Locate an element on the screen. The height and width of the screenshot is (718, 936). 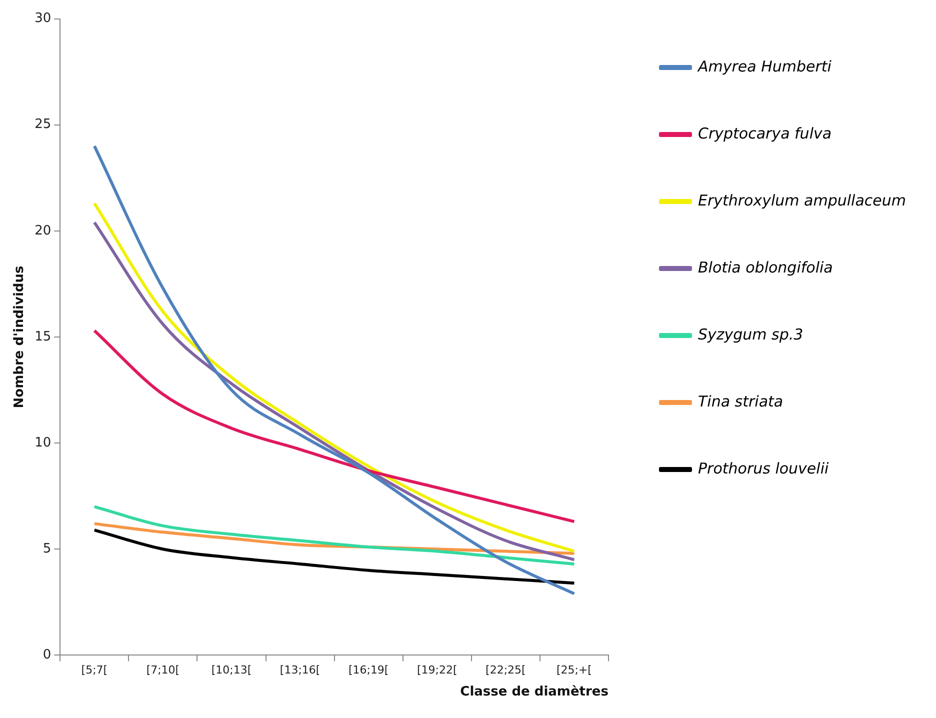
legend-label: Syzygum sp.3 is located at coordinates (751, 334).